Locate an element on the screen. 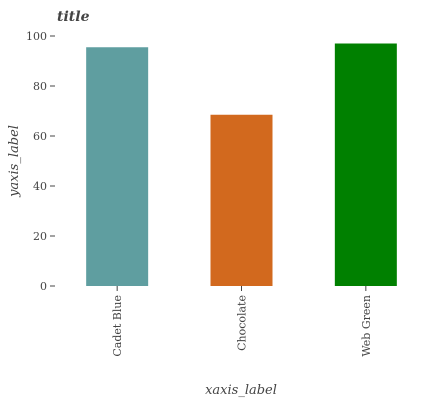  x-tick-label: Cadet Blue is located at coordinates (117, 326).